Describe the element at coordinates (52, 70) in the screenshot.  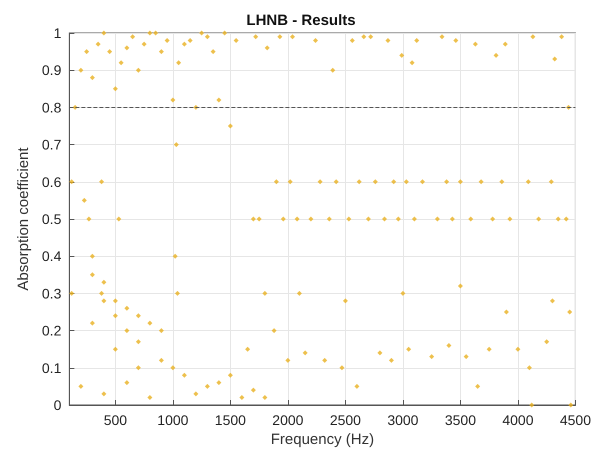
I see `y-tick-label: 0.9` at that location.